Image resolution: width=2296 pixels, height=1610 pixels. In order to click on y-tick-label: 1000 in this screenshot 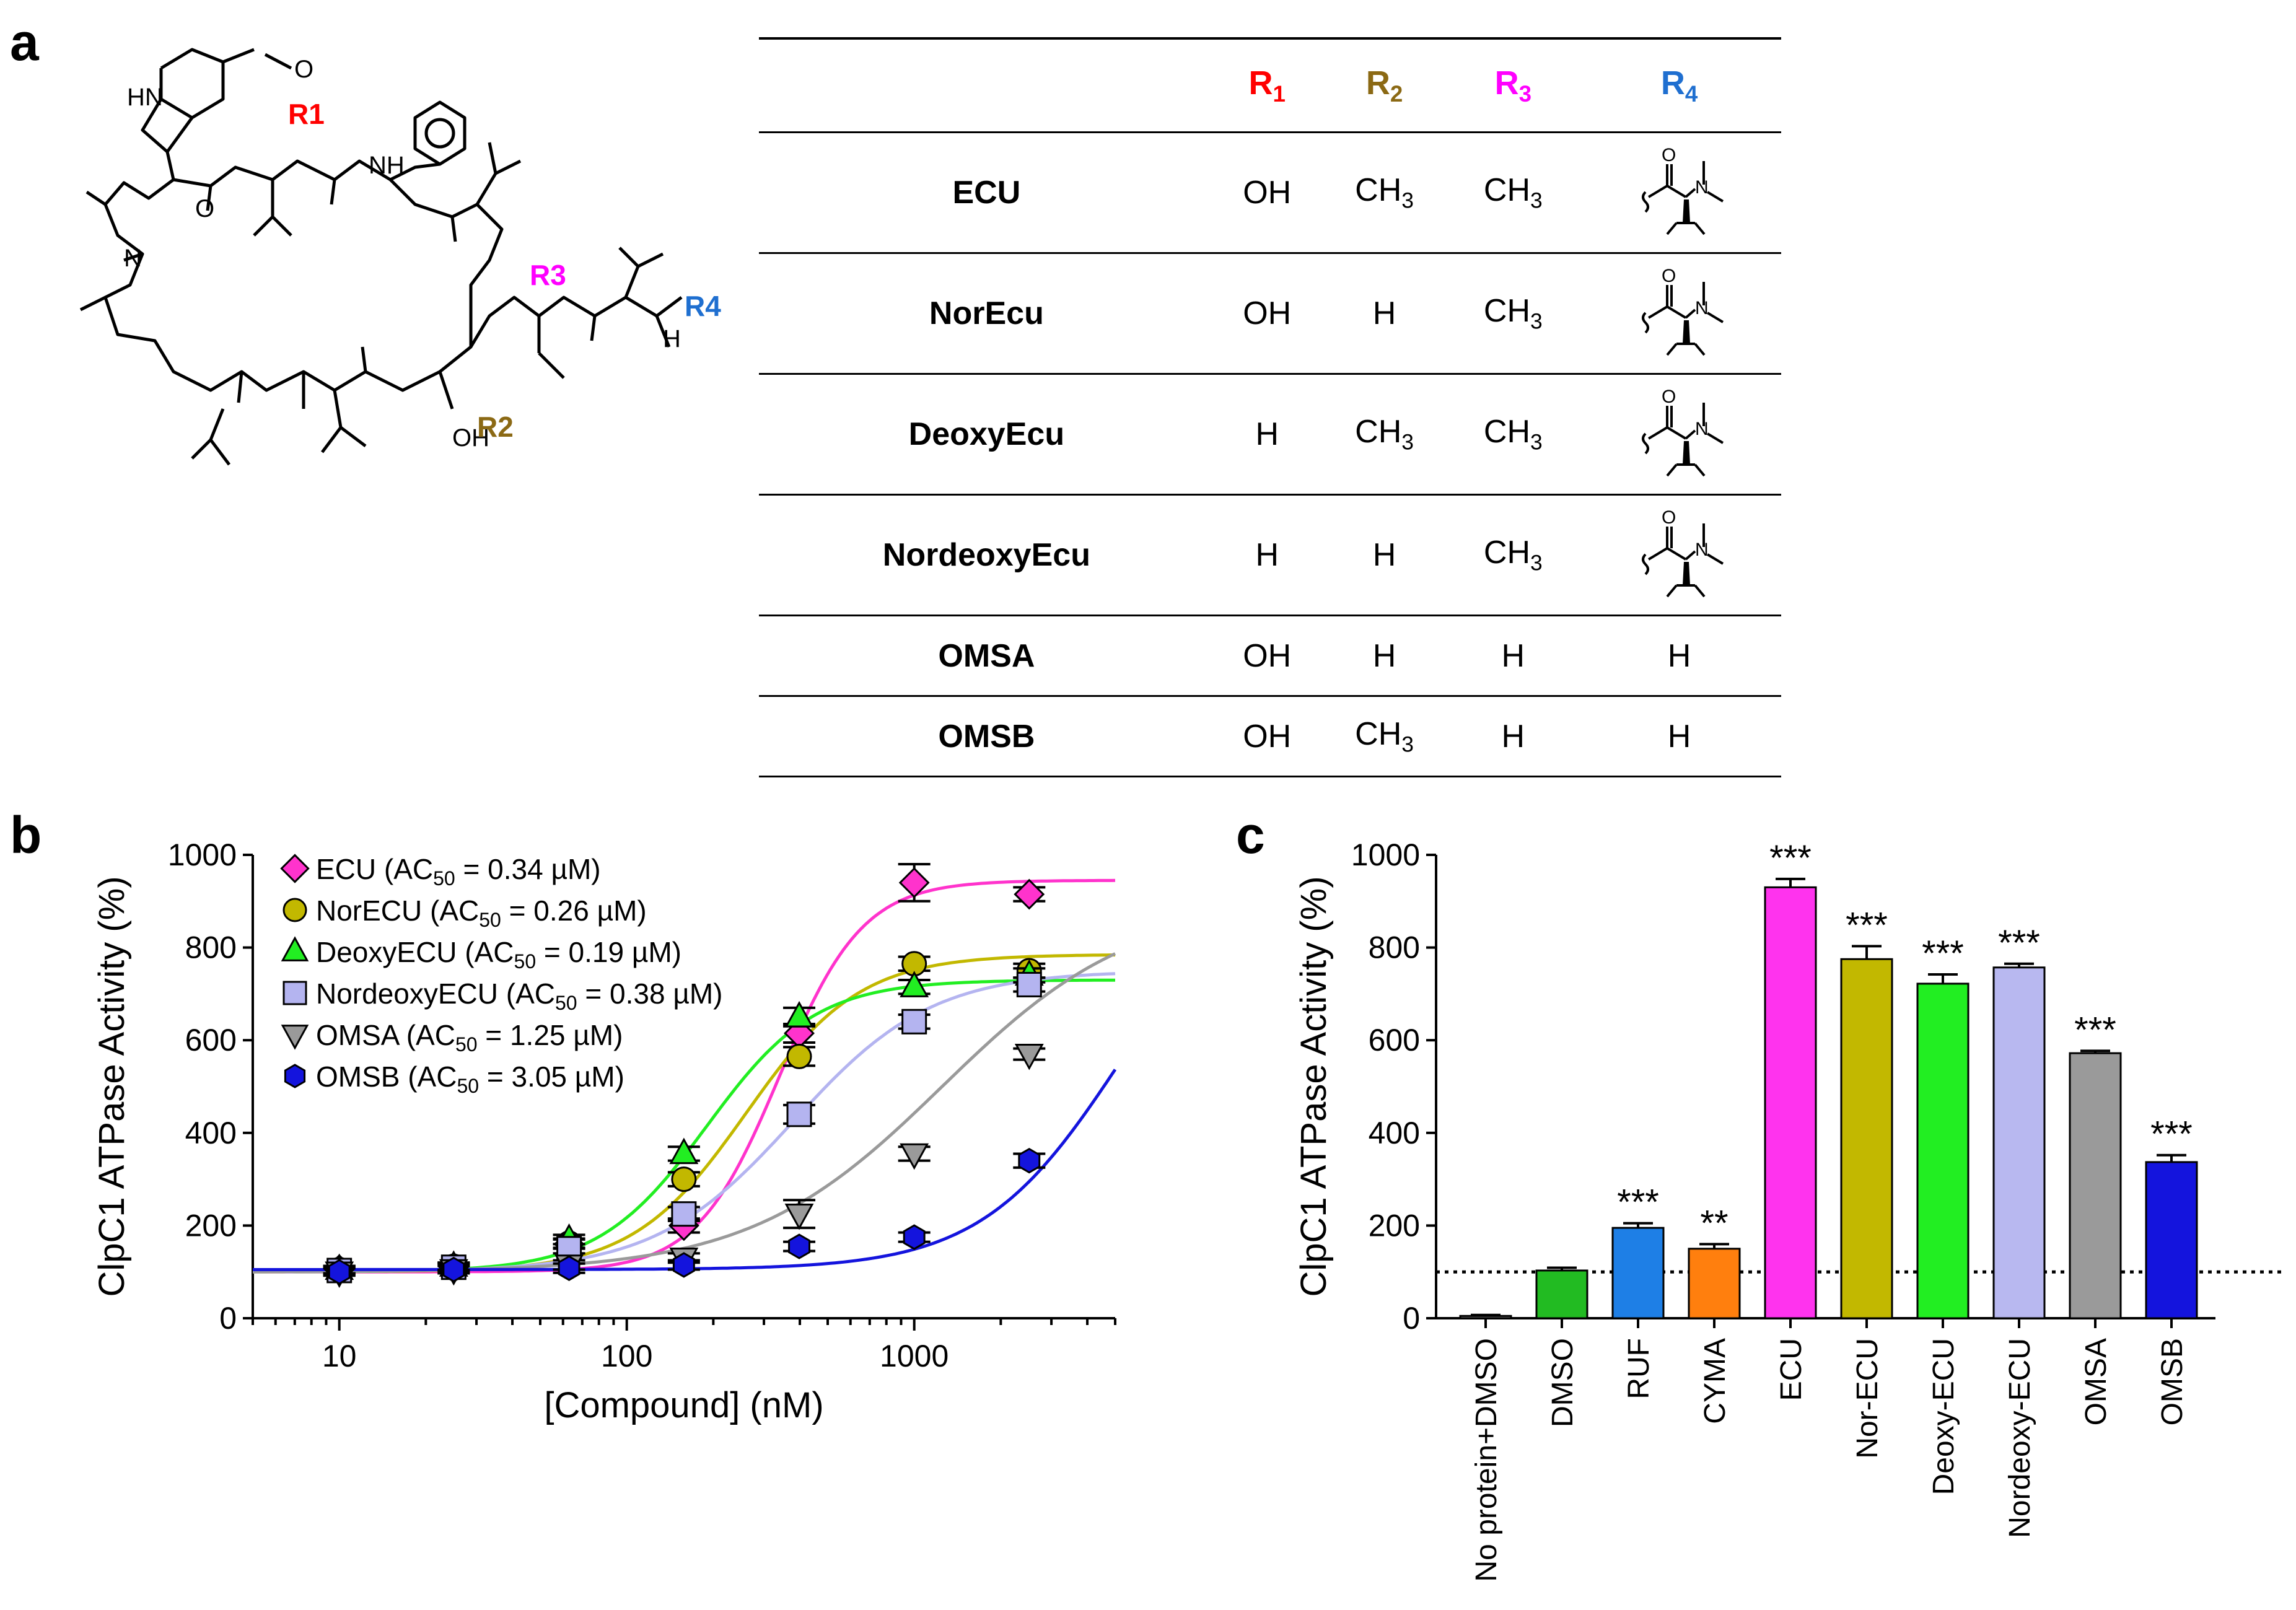, I will do `click(202, 855)`.